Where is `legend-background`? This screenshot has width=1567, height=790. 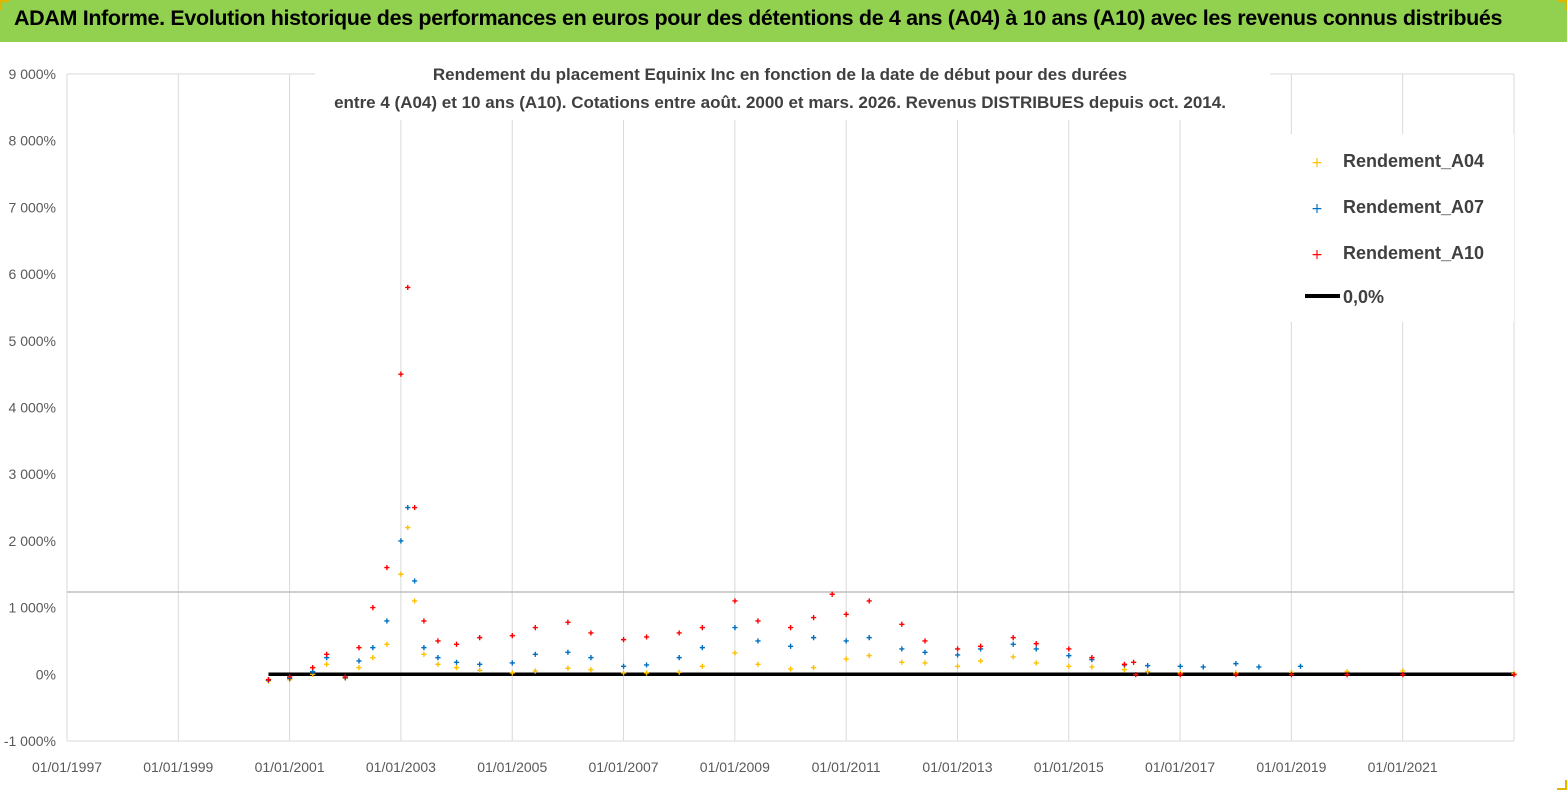 legend-background is located at coordinates (1398, 228).